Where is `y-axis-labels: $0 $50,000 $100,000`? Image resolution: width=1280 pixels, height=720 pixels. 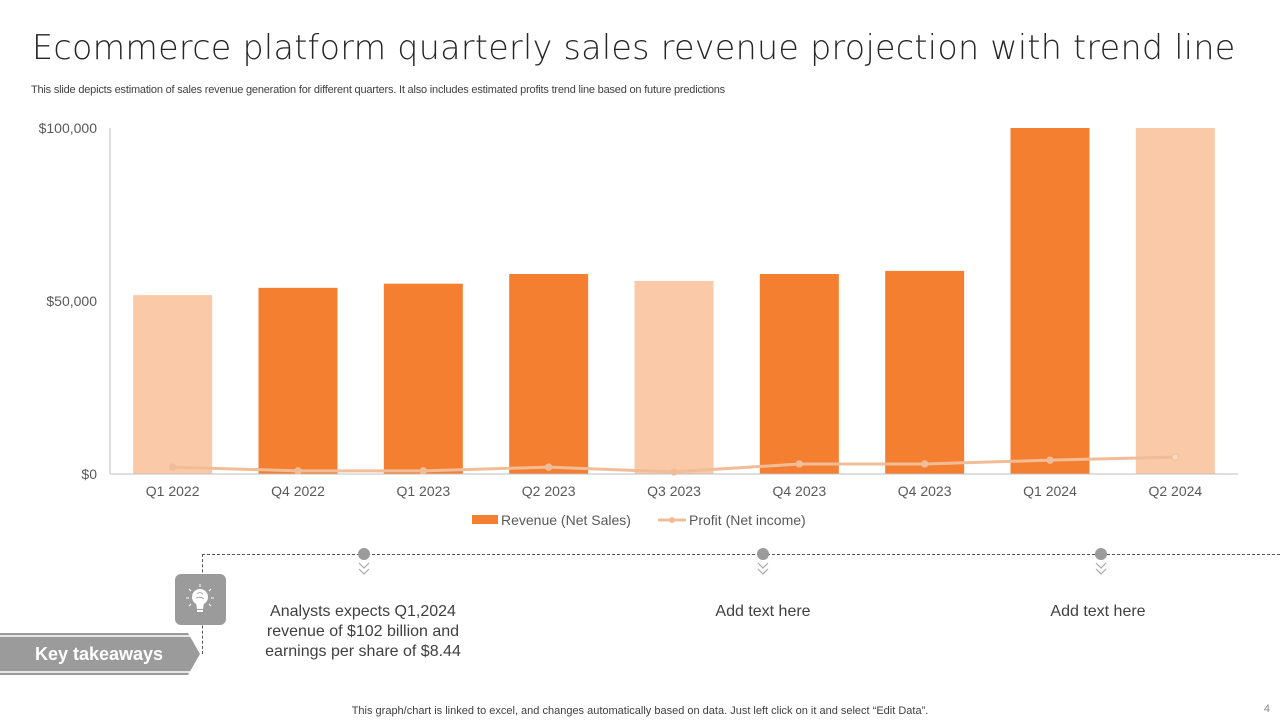 y-axis-labels: $0 $50,000 $100,000 is located at coordinates (68, 301).